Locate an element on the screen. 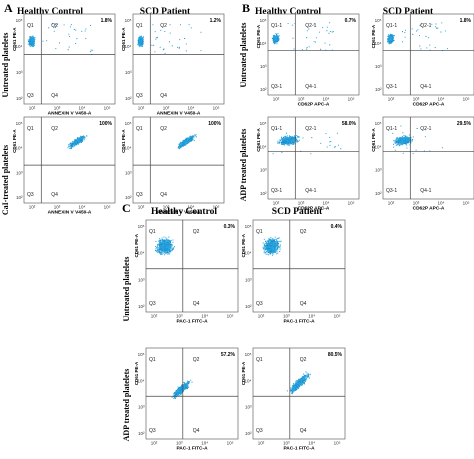 The height and width of the screenshot is (459, 474). x-axis-label: CD62P APC-A is located at coordinates (429, 209).